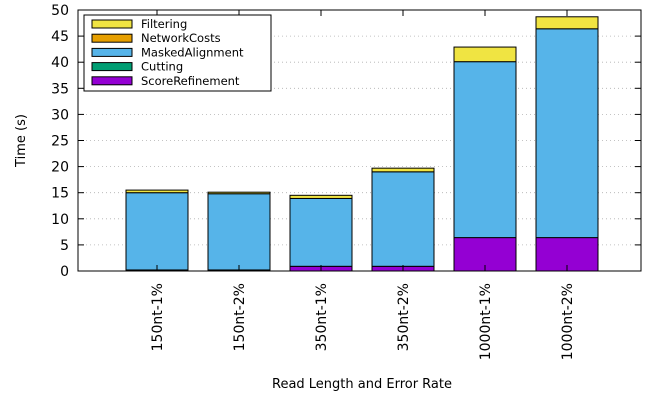  Describe the element at coordinates (568, 321) in the screenshot. I see `x-tick-label: 1000nt-2%` at that location.